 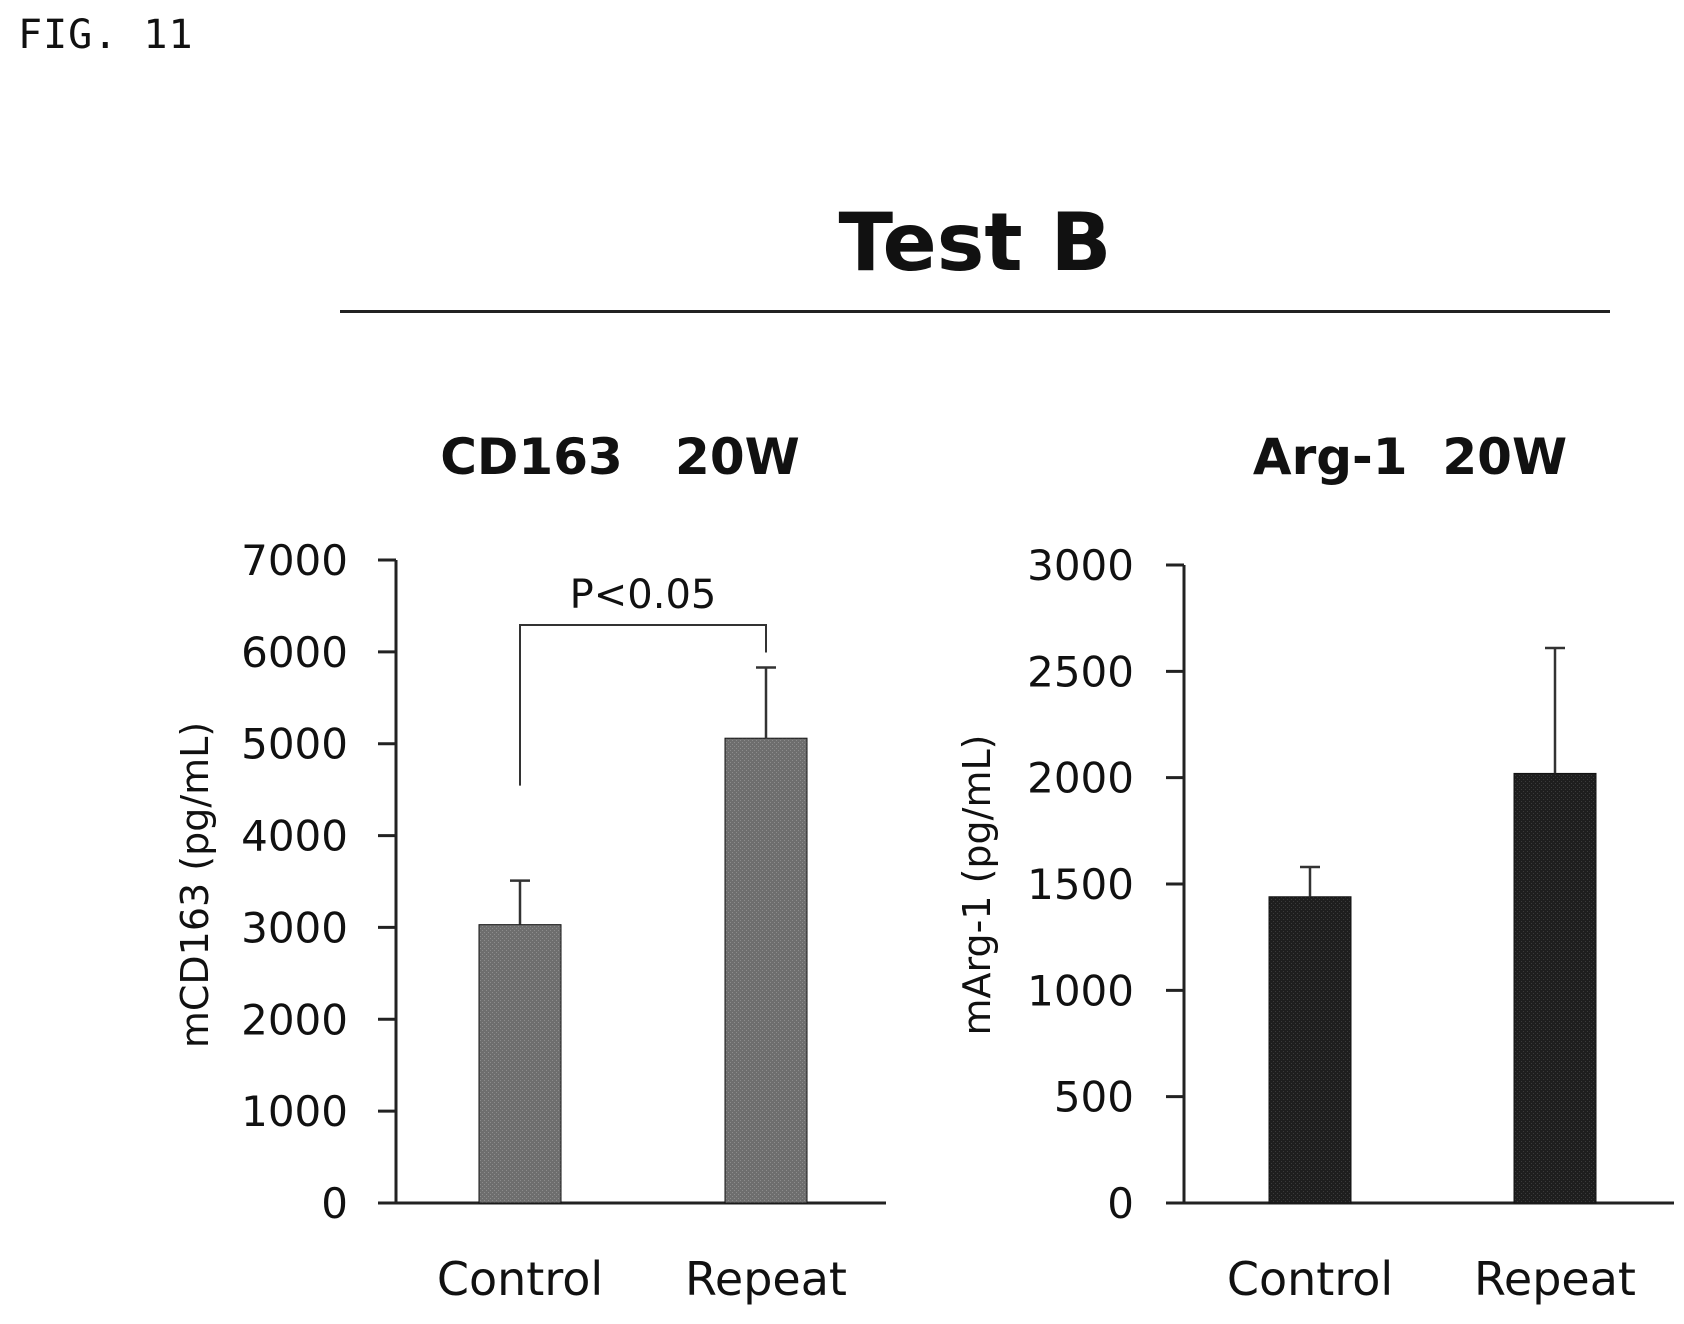 I want to click on y-tick-label-arg1-1500: 1500, so click(x=1080, y=884).